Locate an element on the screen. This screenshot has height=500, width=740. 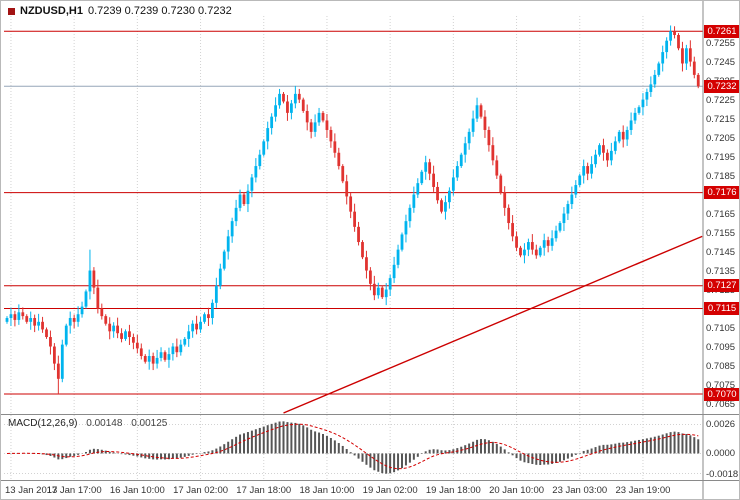
price-badge: 0.7232 is located at coordinates (721, 86).